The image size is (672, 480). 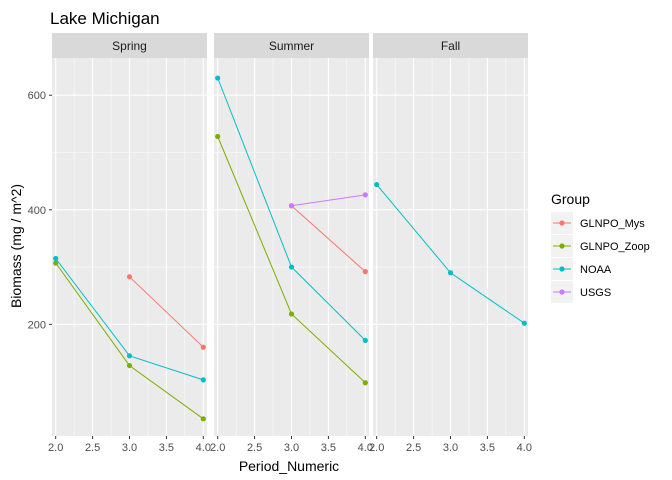 I want to click on facet-strip-label: Spring, so click(x=129, y=46).